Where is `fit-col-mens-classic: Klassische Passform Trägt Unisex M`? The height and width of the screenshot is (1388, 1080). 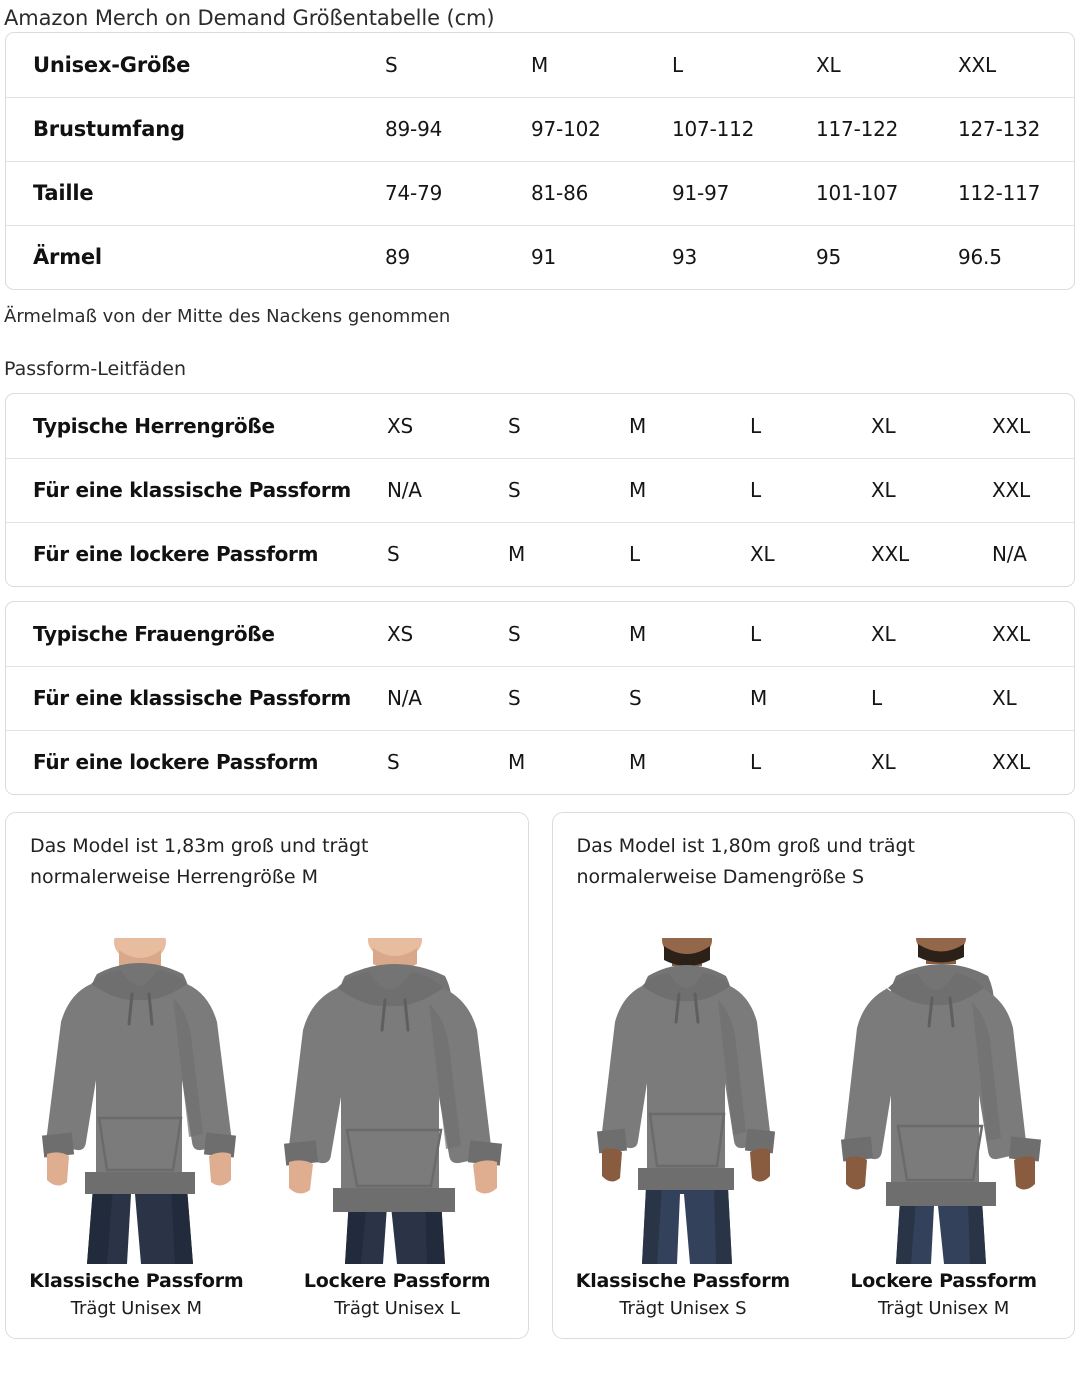
fit-col-mens-classic: Klassische Passform Trägt Unisex M is located at coordinates (136, 1296).